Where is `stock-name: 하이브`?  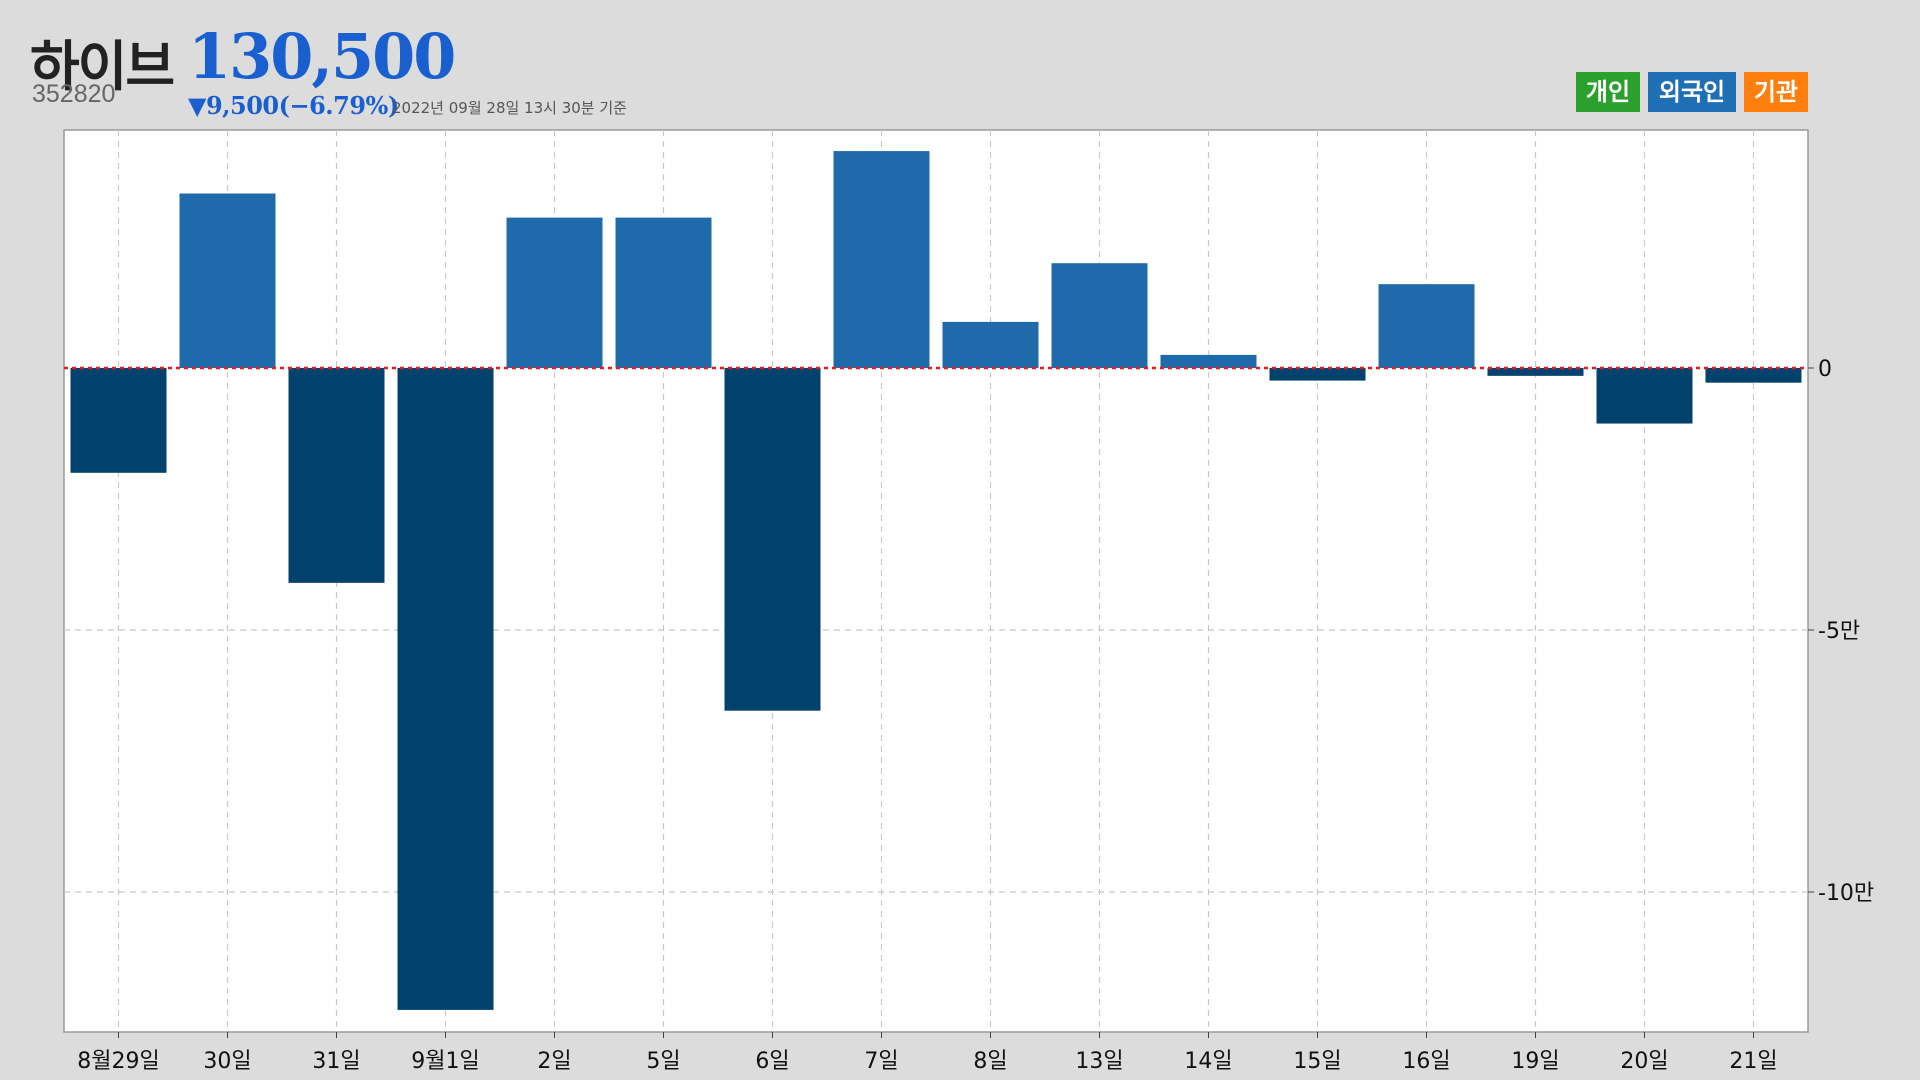 stock-name: 하이브 is located at coordinates (102, 66).